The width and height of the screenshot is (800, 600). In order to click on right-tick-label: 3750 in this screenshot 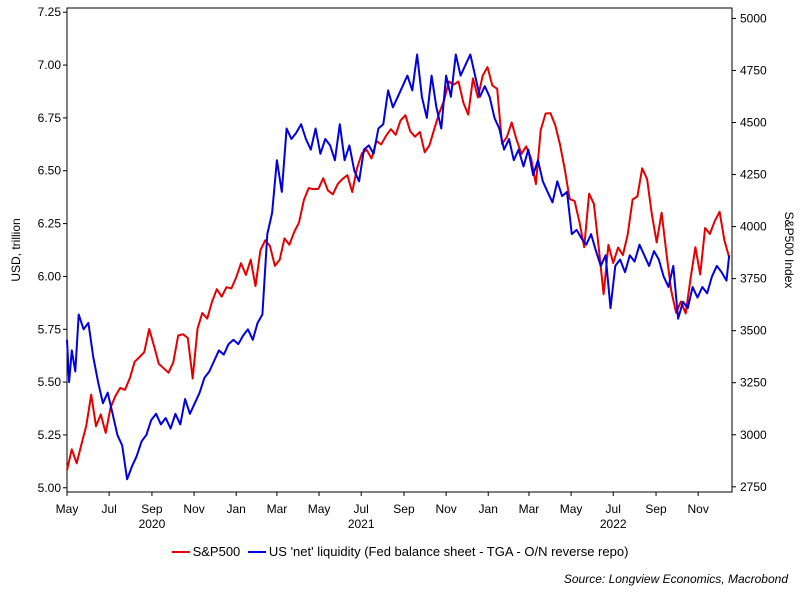, I will do `click(753, 279)`.